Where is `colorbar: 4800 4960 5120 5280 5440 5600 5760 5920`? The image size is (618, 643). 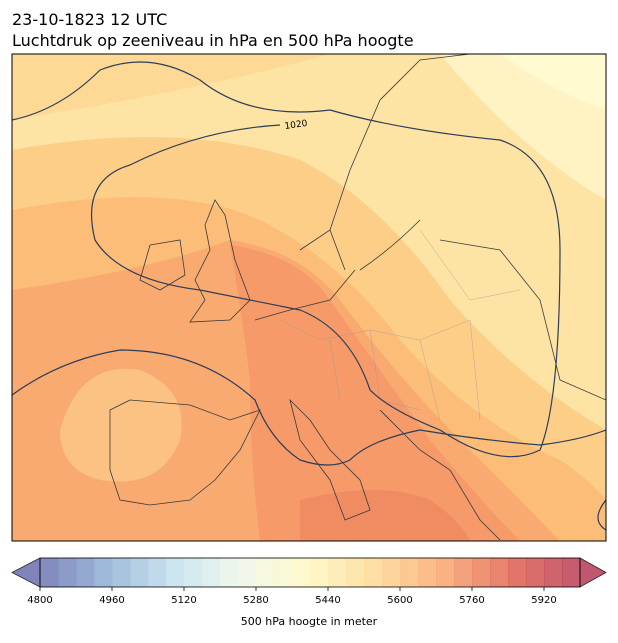
colorbar: 4800 4960 5120 5280 5440 5600 5760 5920 is located at coordinates (309, 581).